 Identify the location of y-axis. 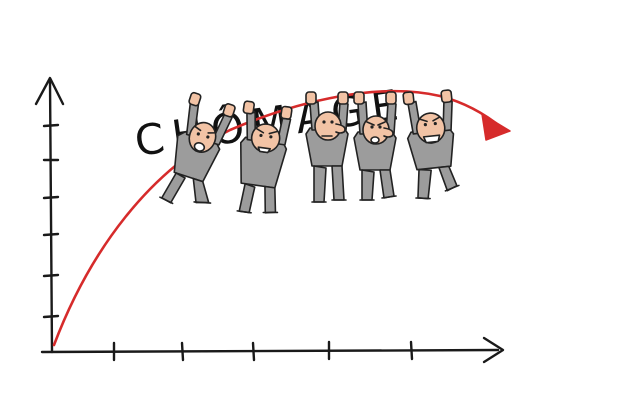
(51, 216).